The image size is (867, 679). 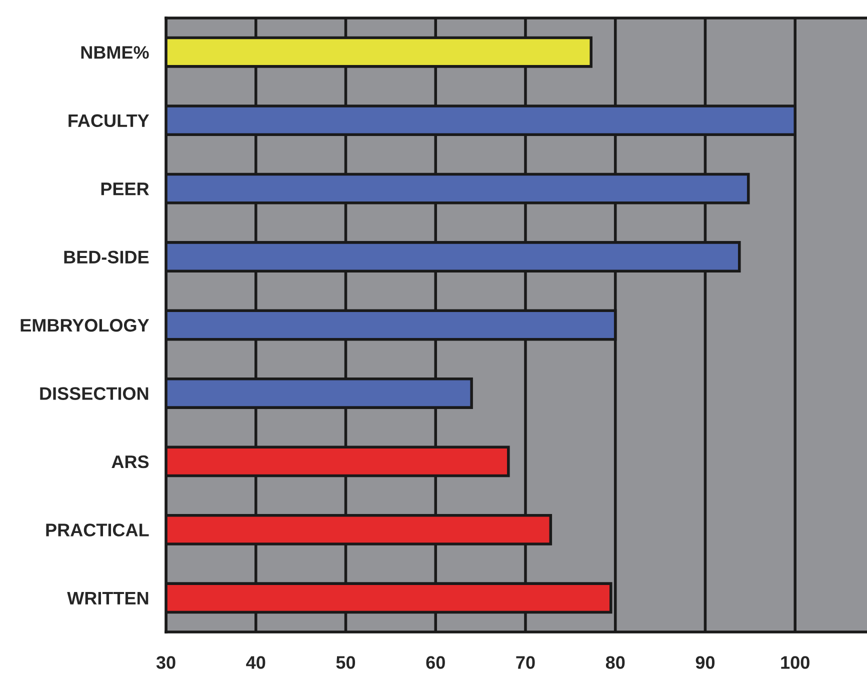 I want to click on y-tick-label: ARS, so click(x=130, y=461).